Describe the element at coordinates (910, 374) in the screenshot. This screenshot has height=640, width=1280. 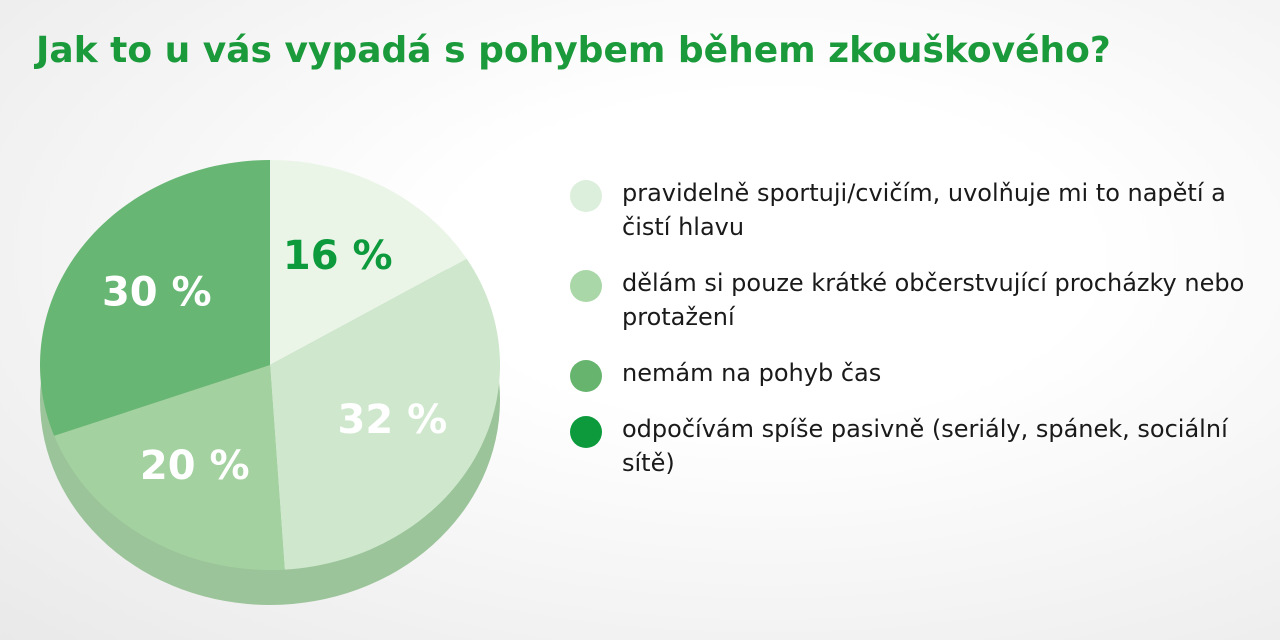
I see `legend-item: nemám na pohyb čas` at that location.